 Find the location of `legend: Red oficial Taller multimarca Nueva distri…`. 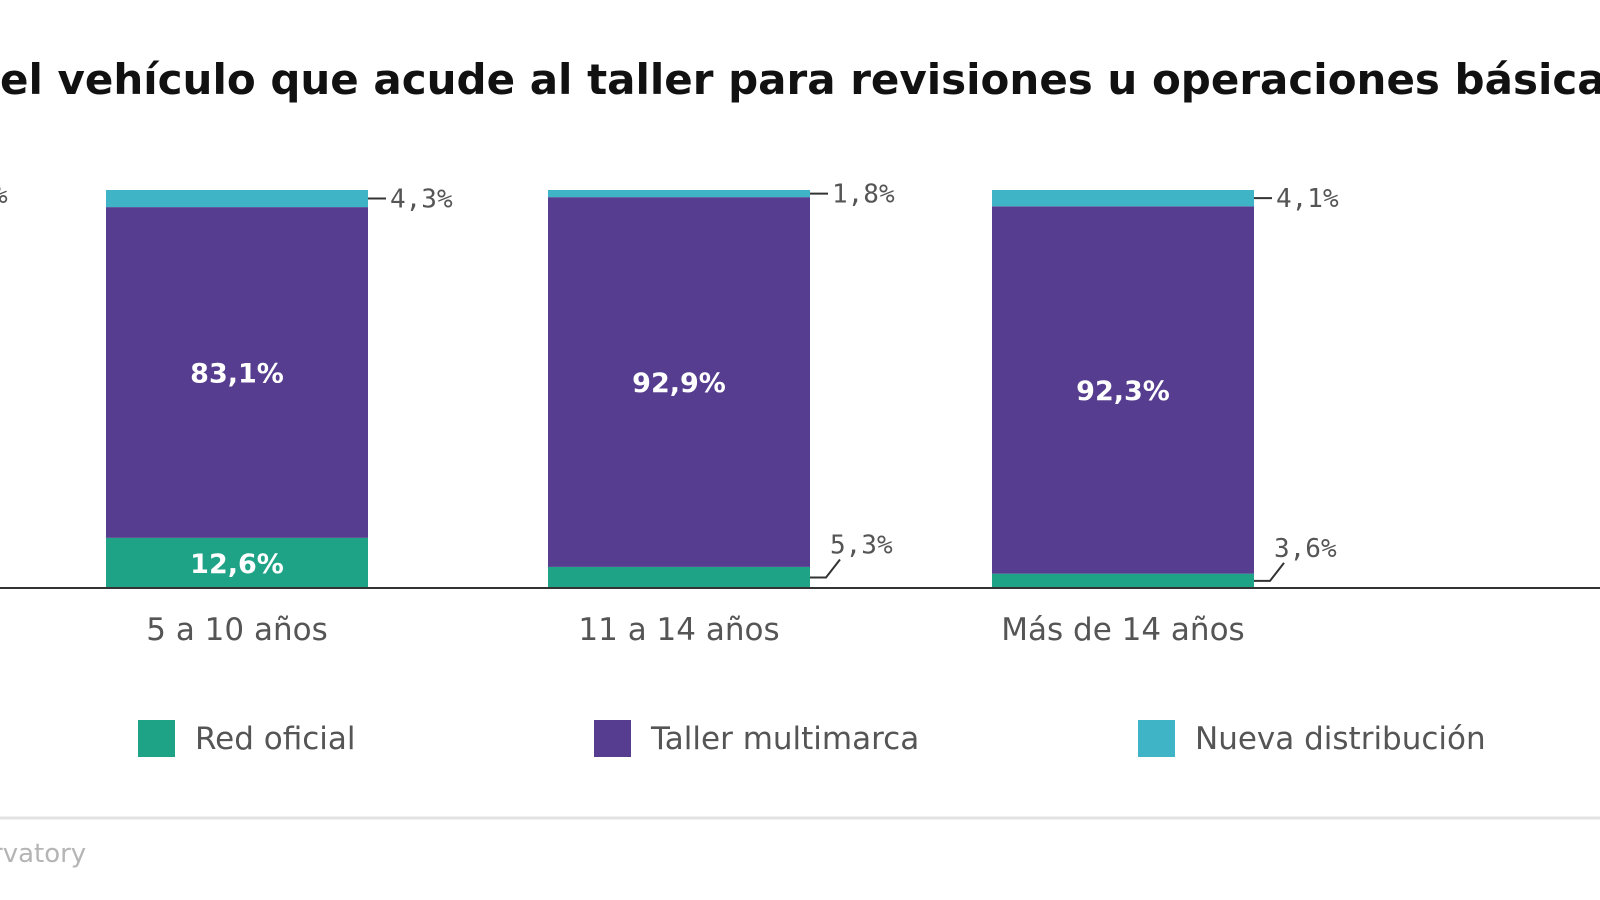

legend: Red oficial Taller multimarca Nueva distri… is located at coordinates (812, 738).